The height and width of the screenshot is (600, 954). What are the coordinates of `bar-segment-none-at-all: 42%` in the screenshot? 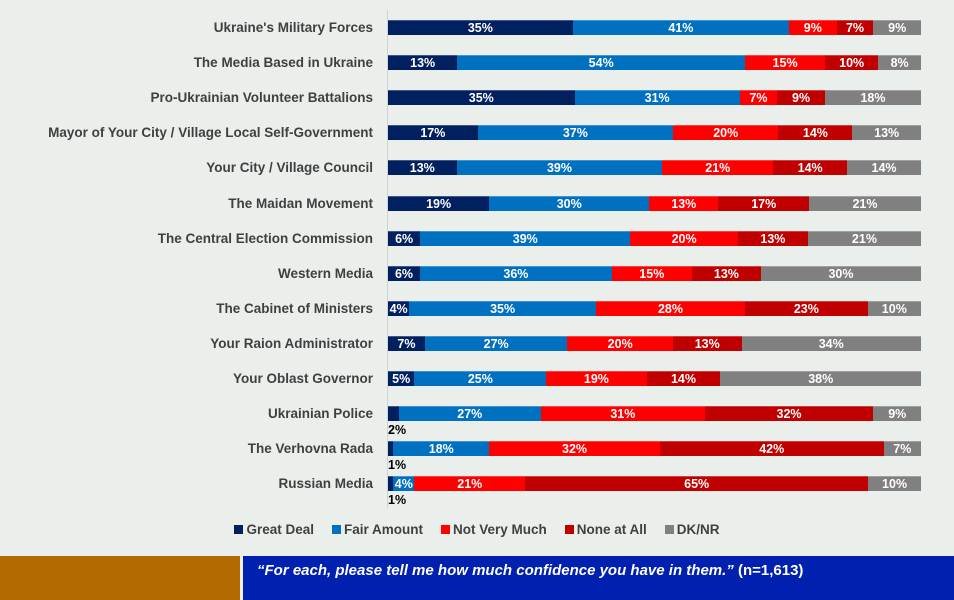 It's located at (771, 449).